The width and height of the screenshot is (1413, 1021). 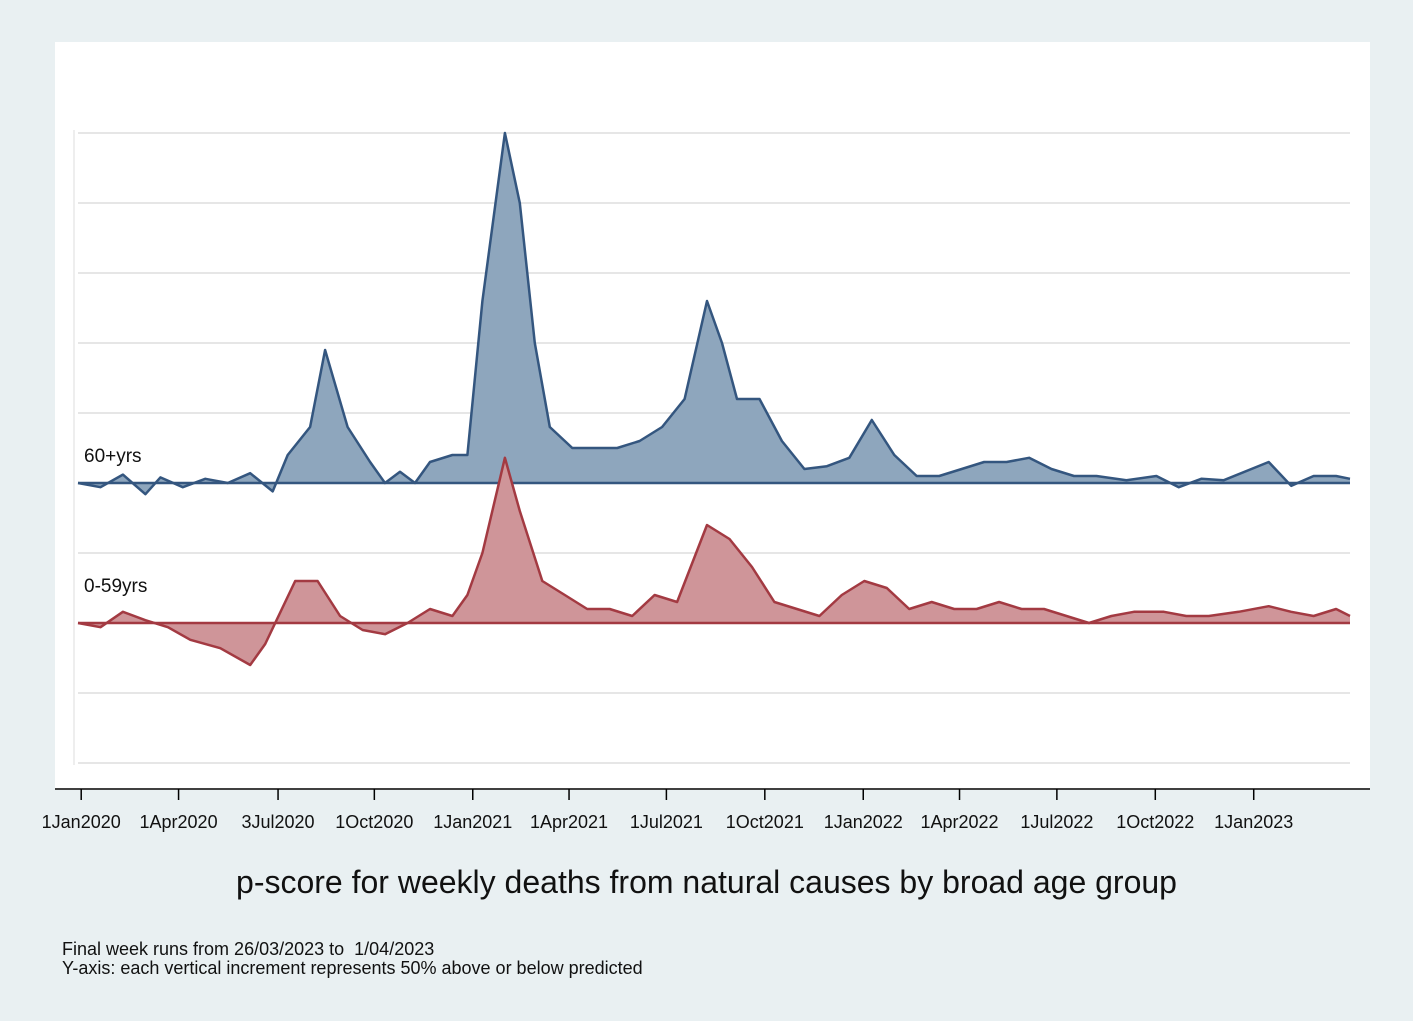 I want to click on series-label-1: 0-59yrs, so click(x=115, y=586).